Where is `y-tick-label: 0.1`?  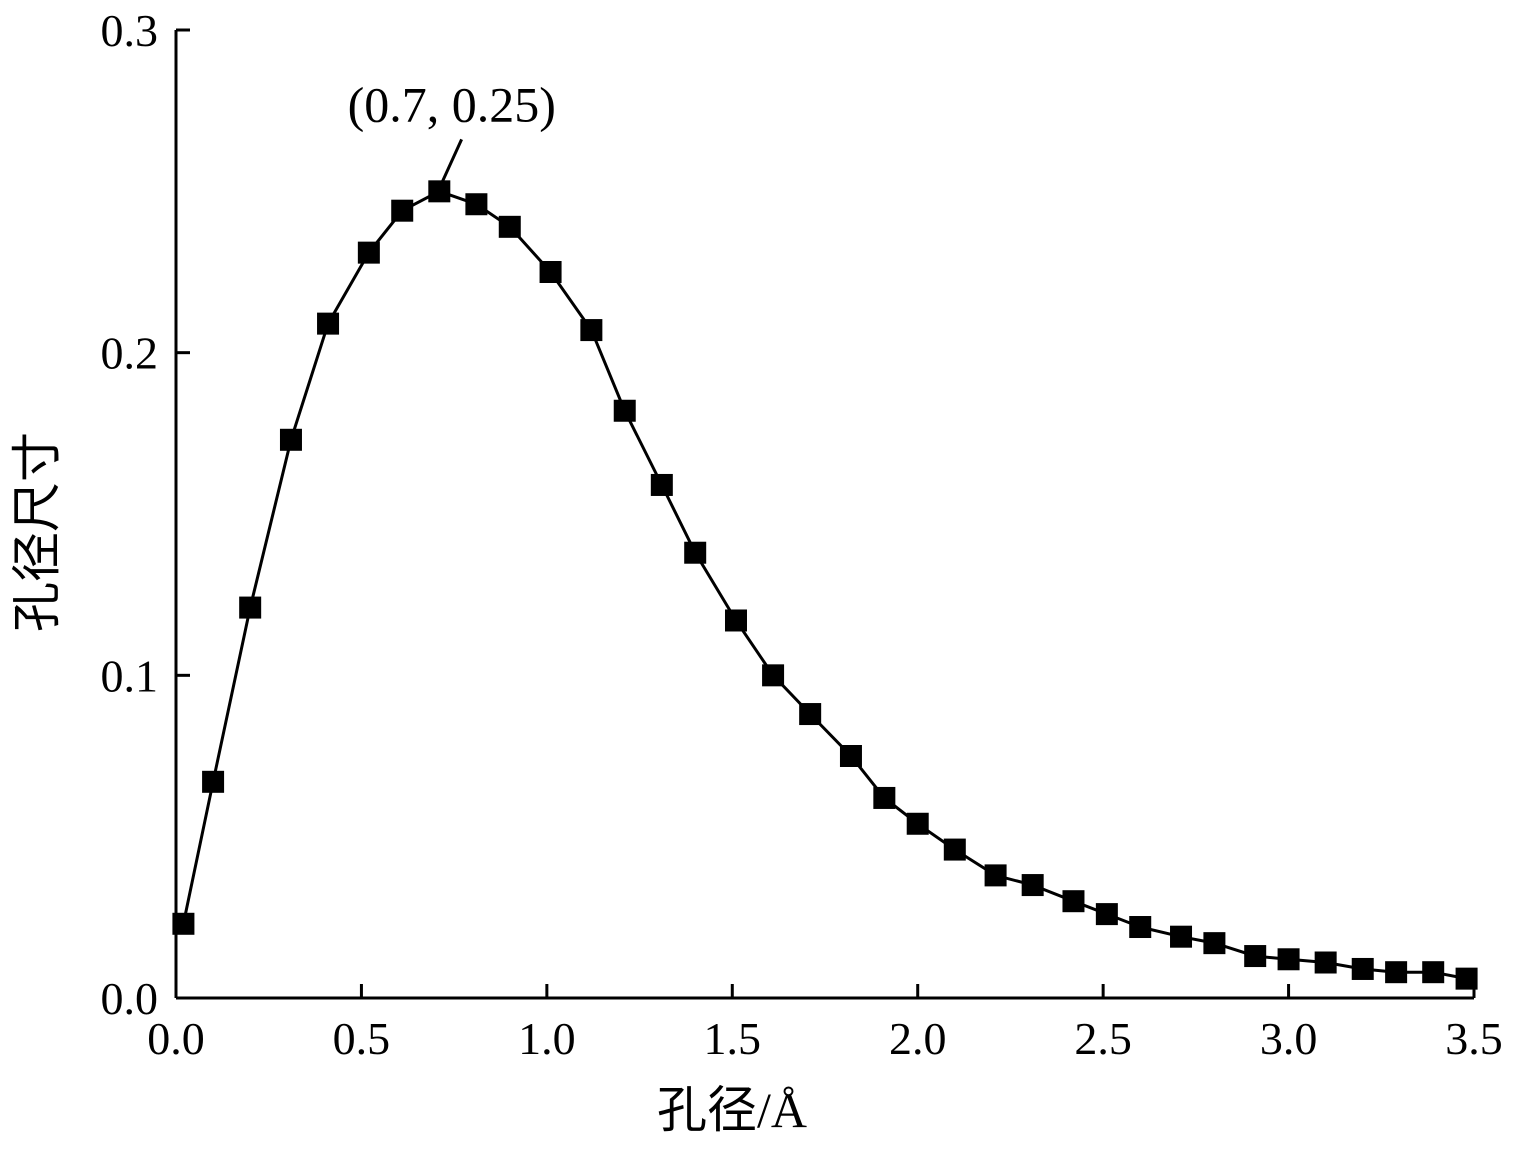
y-tick-label: 0.1 is located at coordinates (130, 675).